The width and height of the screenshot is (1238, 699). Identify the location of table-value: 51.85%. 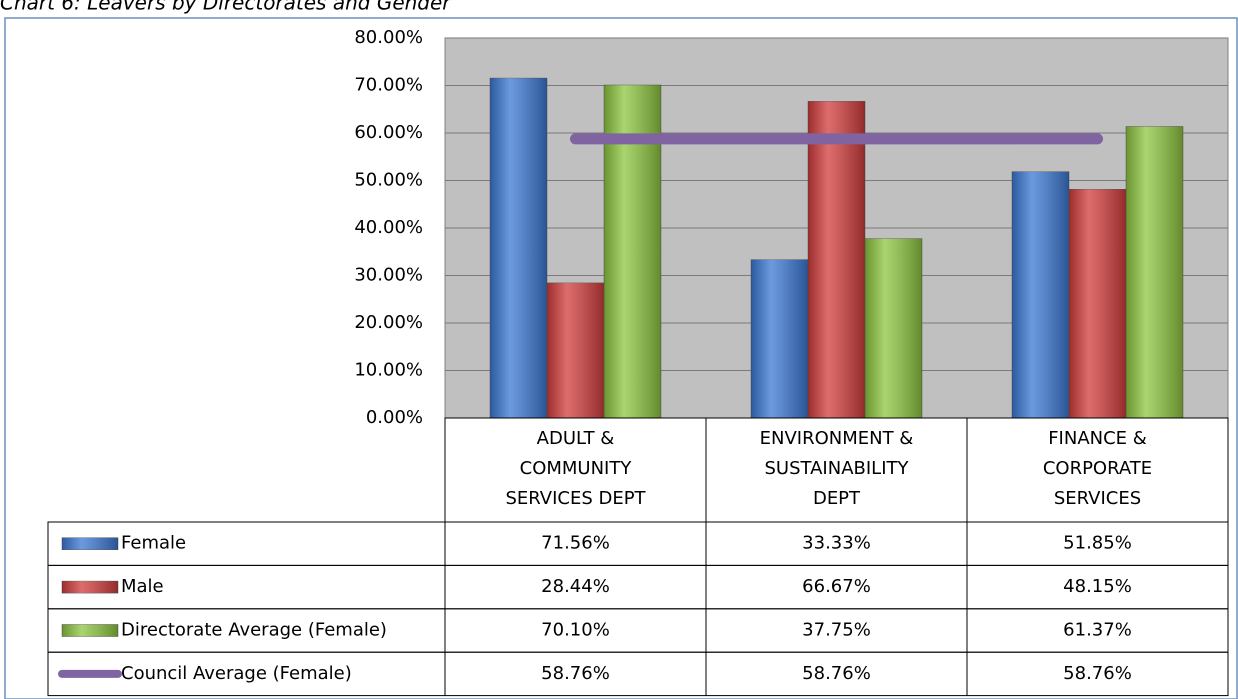
(1097, 543).